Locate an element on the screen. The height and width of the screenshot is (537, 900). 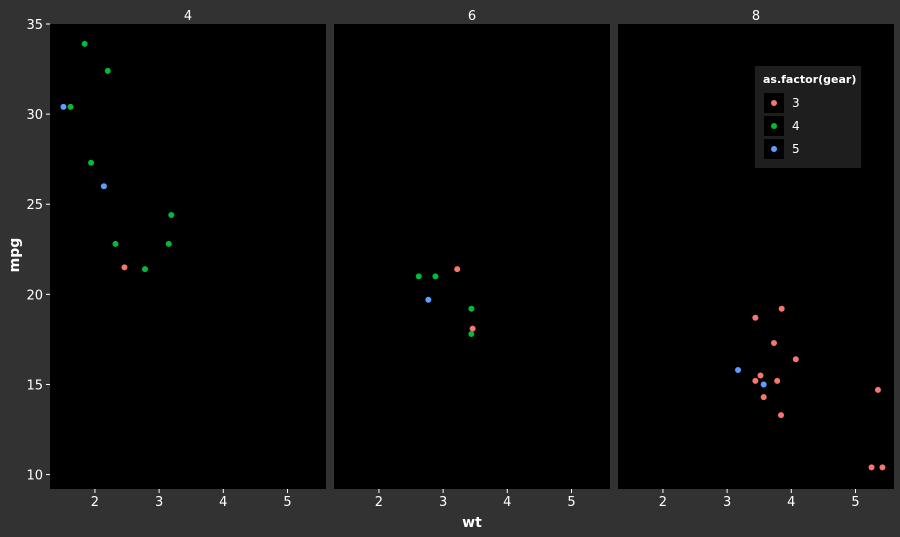
y-tick-label: 25 is located at coordinates (34, 205).